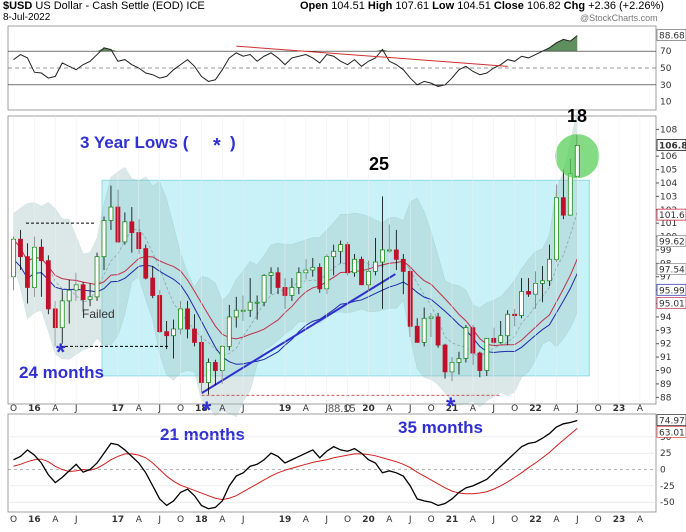  What do you see at coordinates (13, 520) in the screenshot?
I see `mom-xtick-0: O` at bounding box center [13, 520].